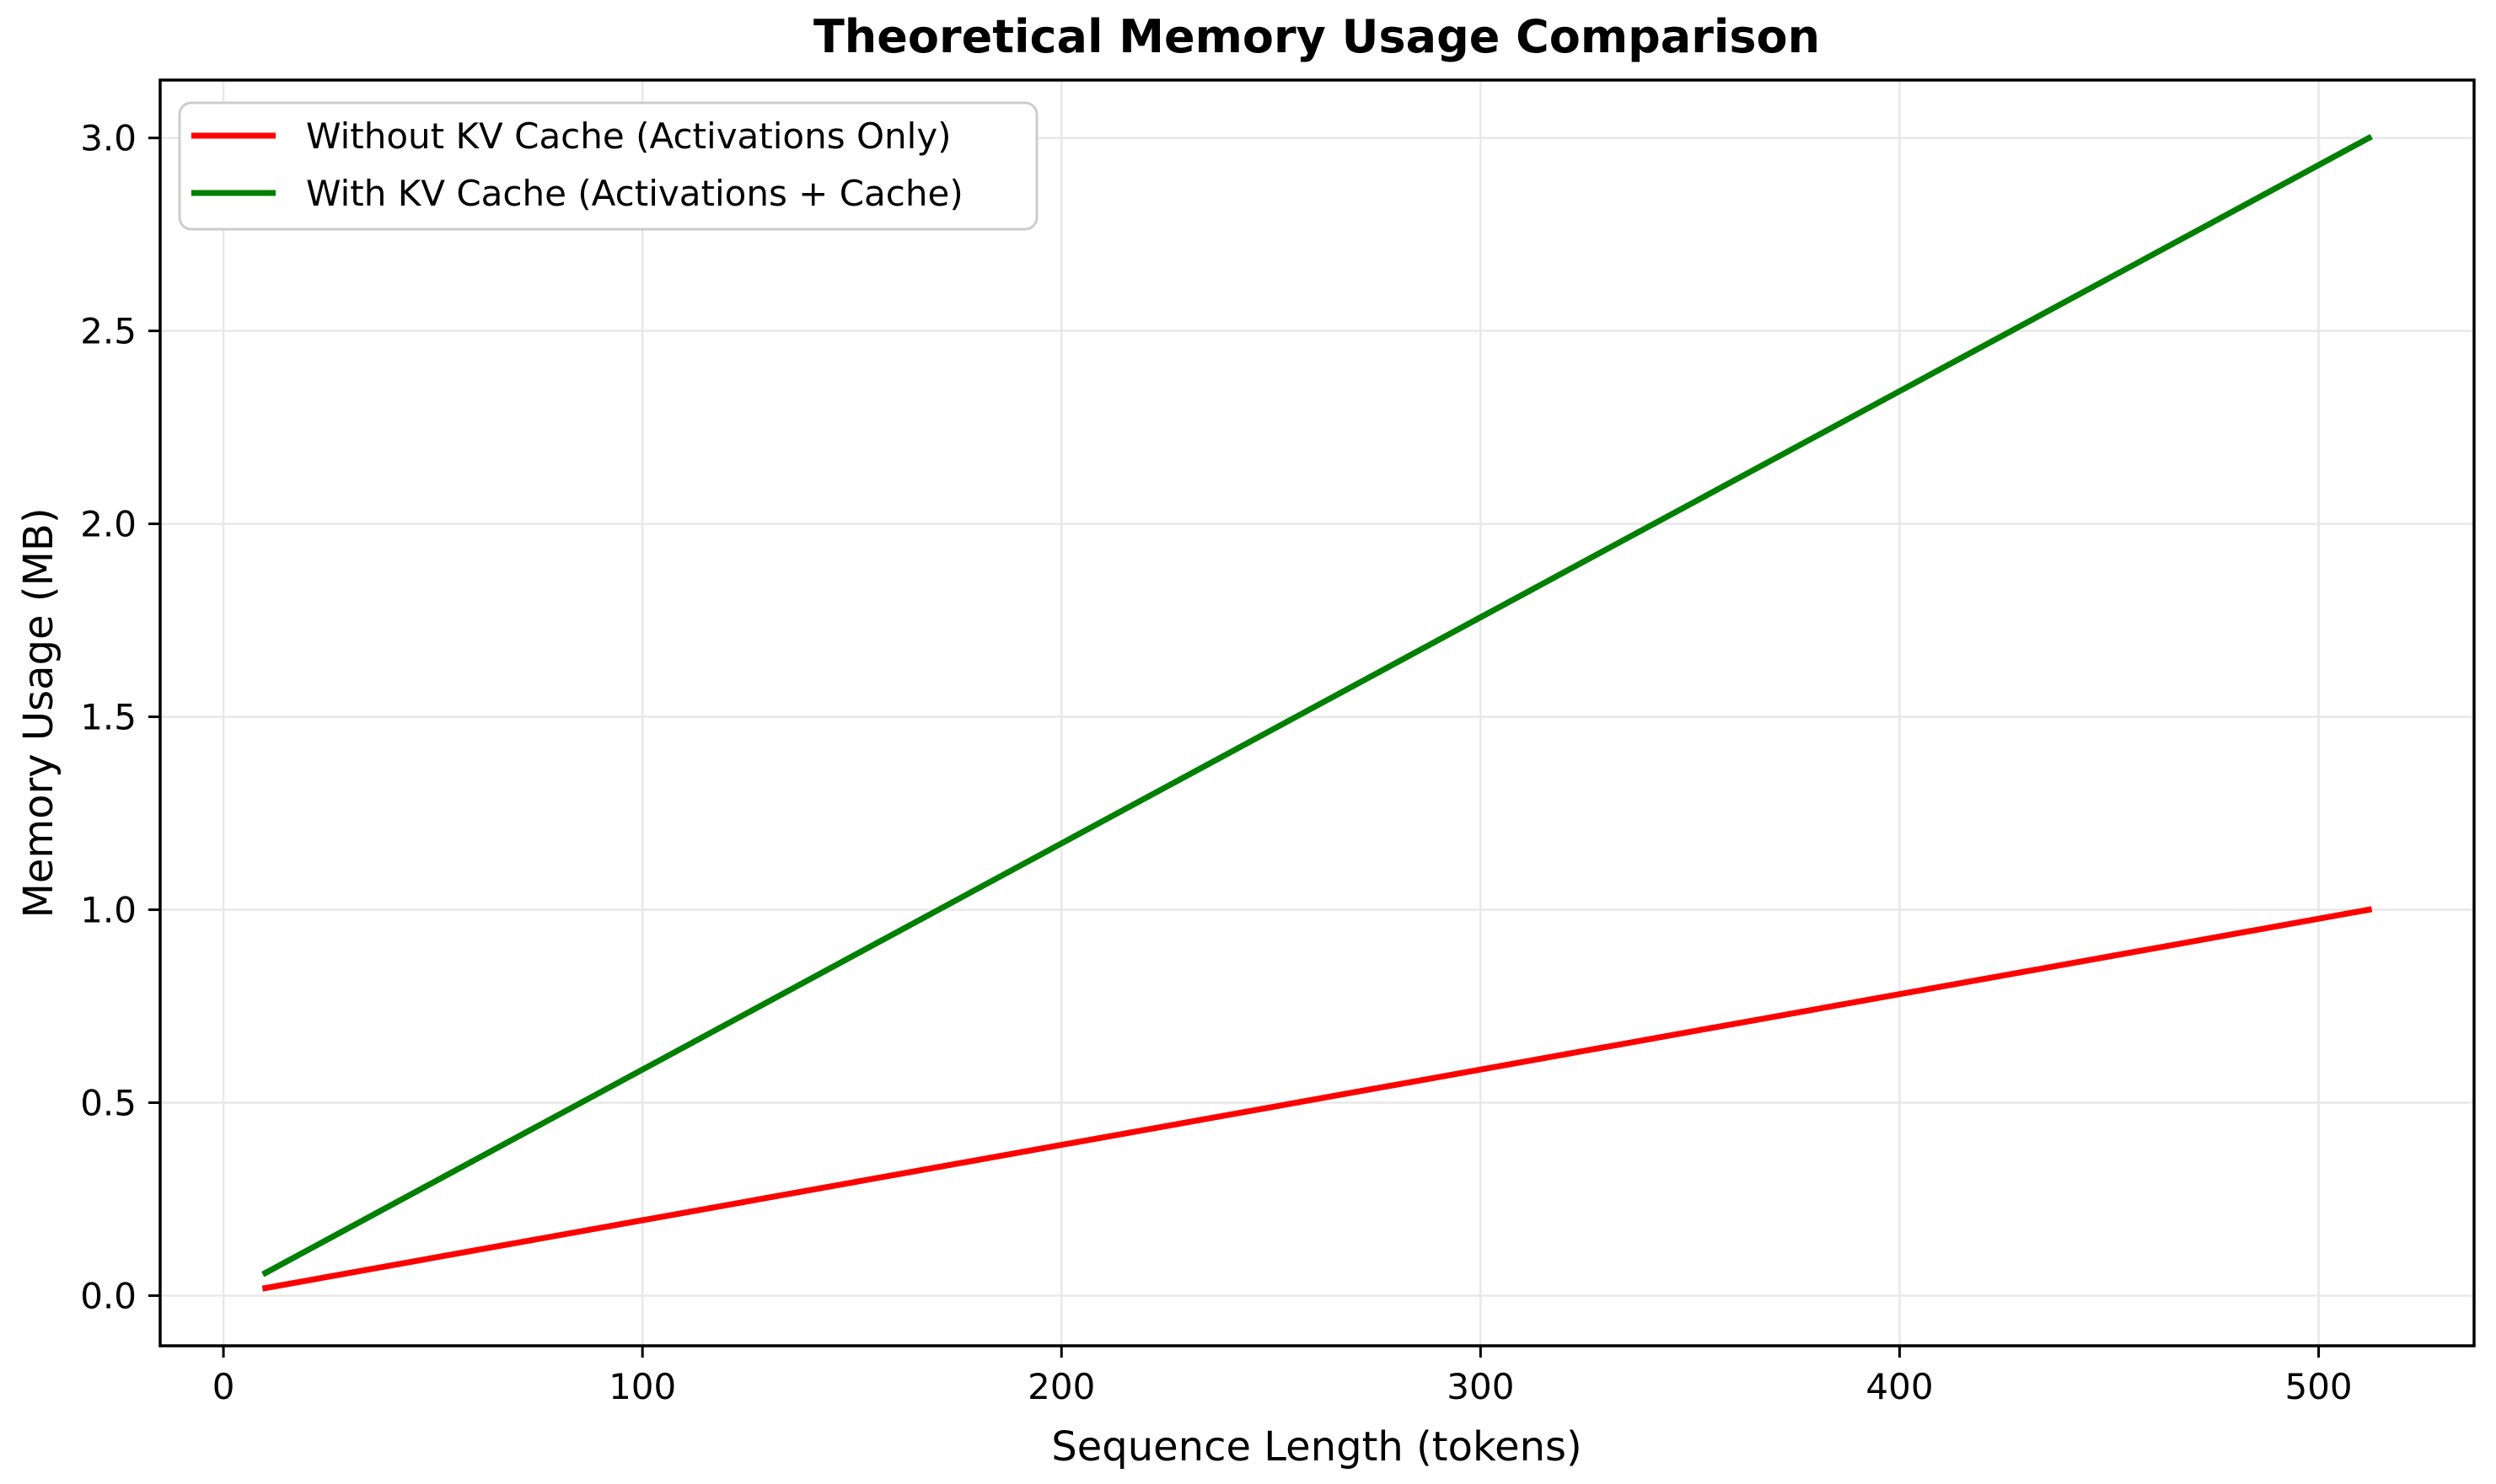 This screenshot has width=2496, height=1484. I want to click on legend-box, so click(608, 166).